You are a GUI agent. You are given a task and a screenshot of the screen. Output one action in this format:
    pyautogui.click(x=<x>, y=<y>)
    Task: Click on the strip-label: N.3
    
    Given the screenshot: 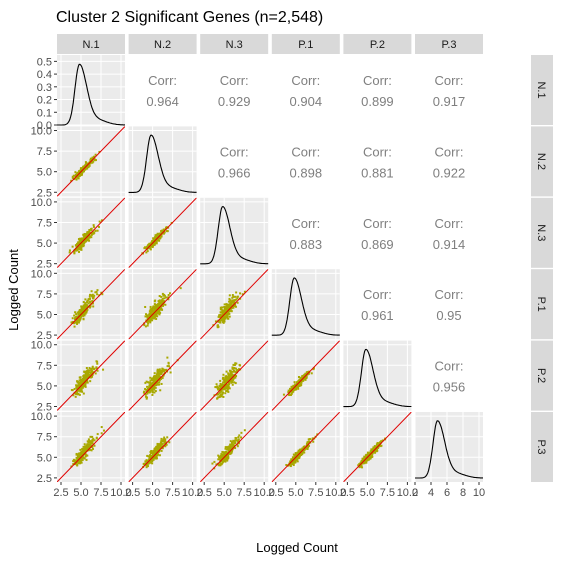 What is the action you would take?
    pyautogui.click(x=234, y=45)
    